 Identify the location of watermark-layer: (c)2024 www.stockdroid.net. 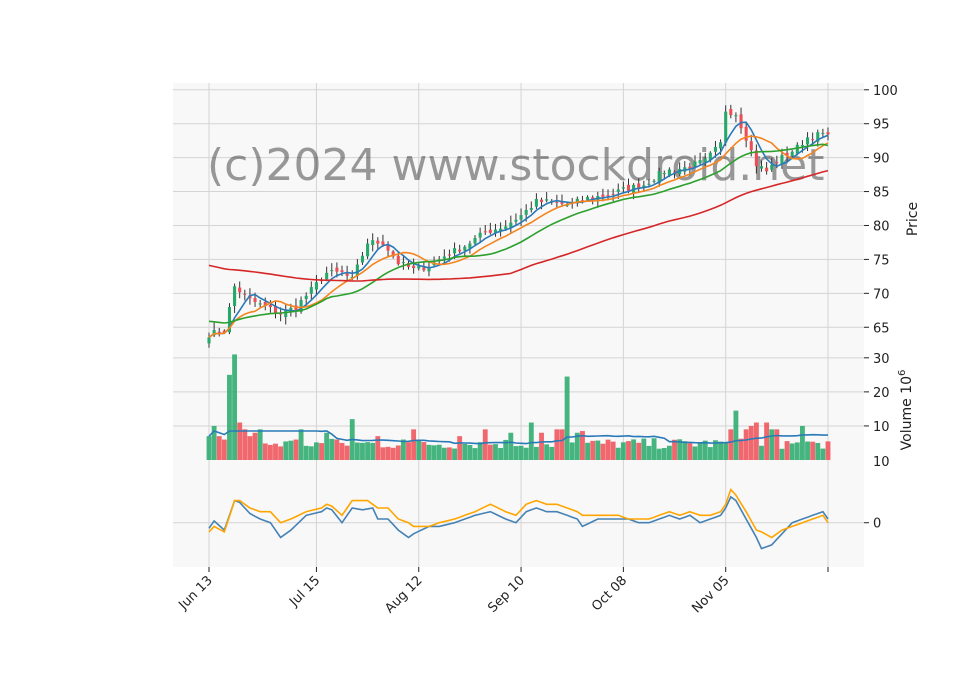
(515, 165).